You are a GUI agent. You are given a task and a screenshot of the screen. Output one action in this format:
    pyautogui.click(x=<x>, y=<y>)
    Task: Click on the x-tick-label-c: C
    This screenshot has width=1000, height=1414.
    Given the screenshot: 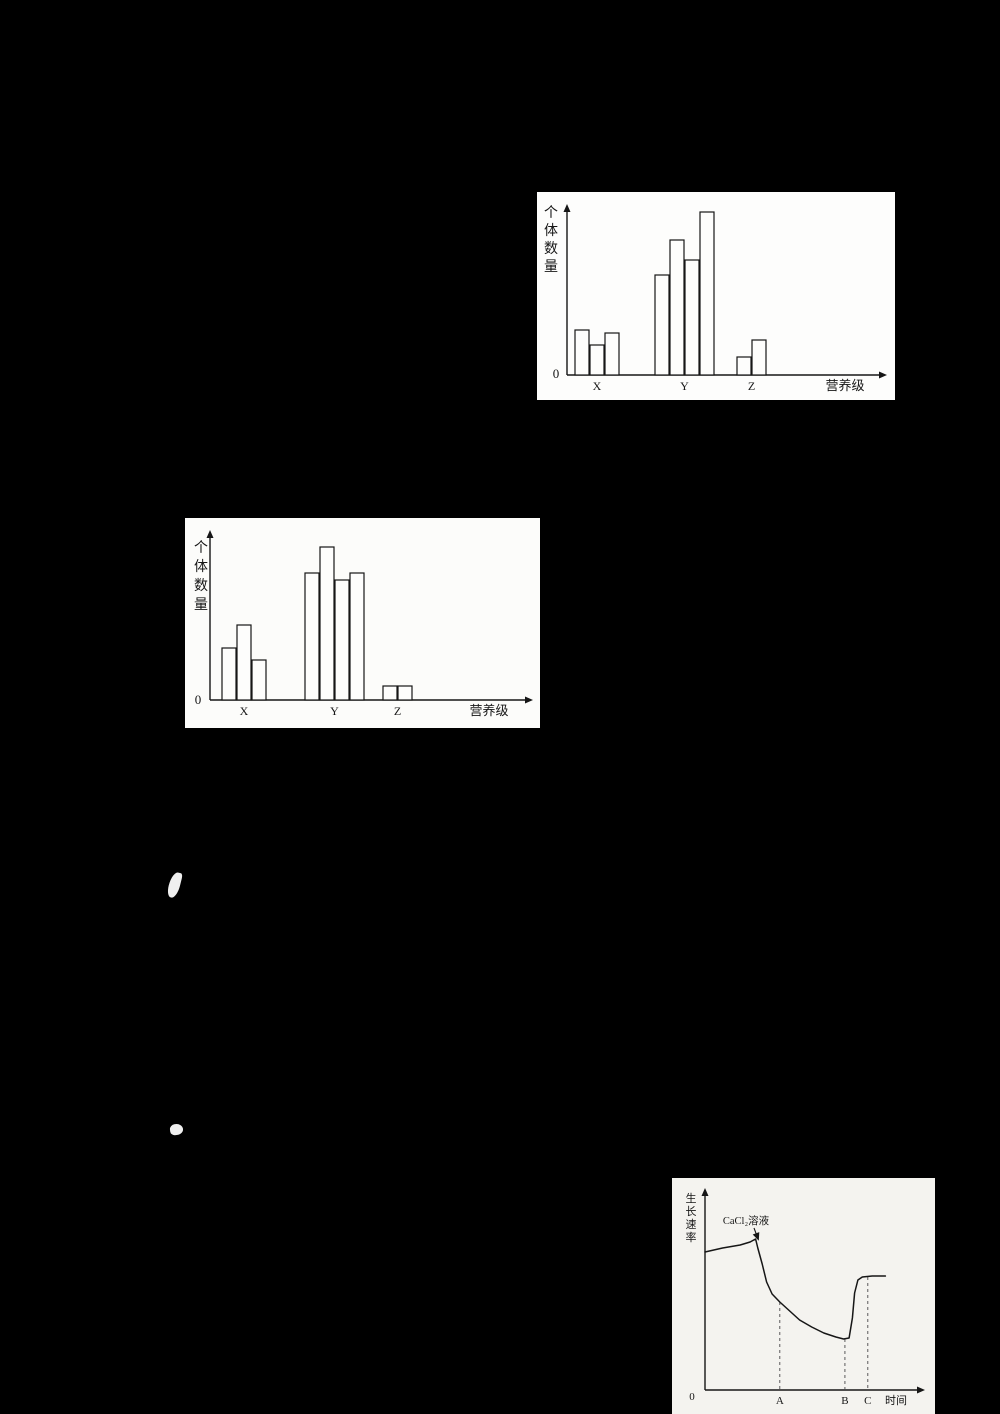 What is the action you would take?
    pyautogui.click(x=867, y=1401)
    